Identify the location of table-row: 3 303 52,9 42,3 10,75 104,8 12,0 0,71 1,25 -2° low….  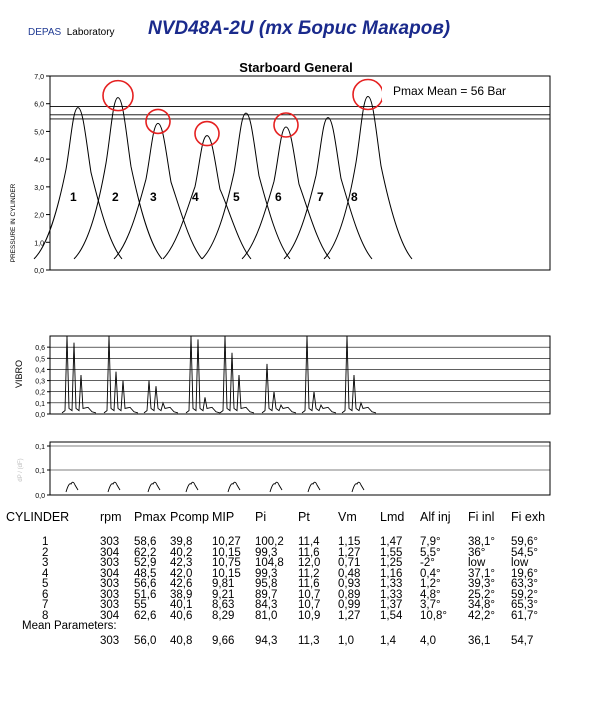
(278, 563).